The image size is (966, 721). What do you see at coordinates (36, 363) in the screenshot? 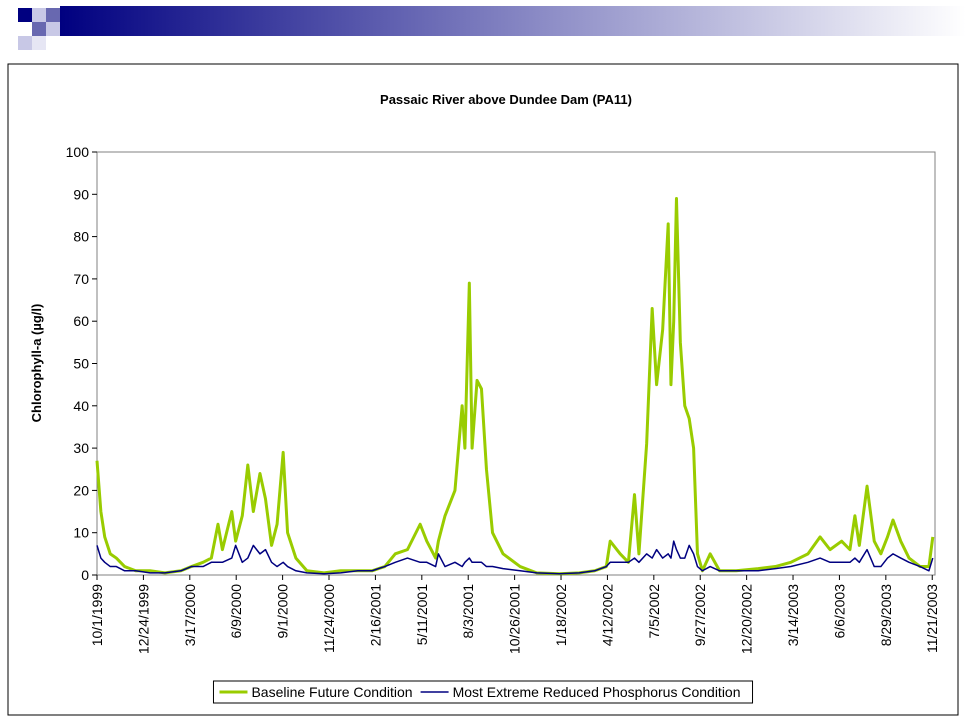
I see `y-axis-label: Chlorophyll-a (µg/l)` at bounding box center [36, 363].